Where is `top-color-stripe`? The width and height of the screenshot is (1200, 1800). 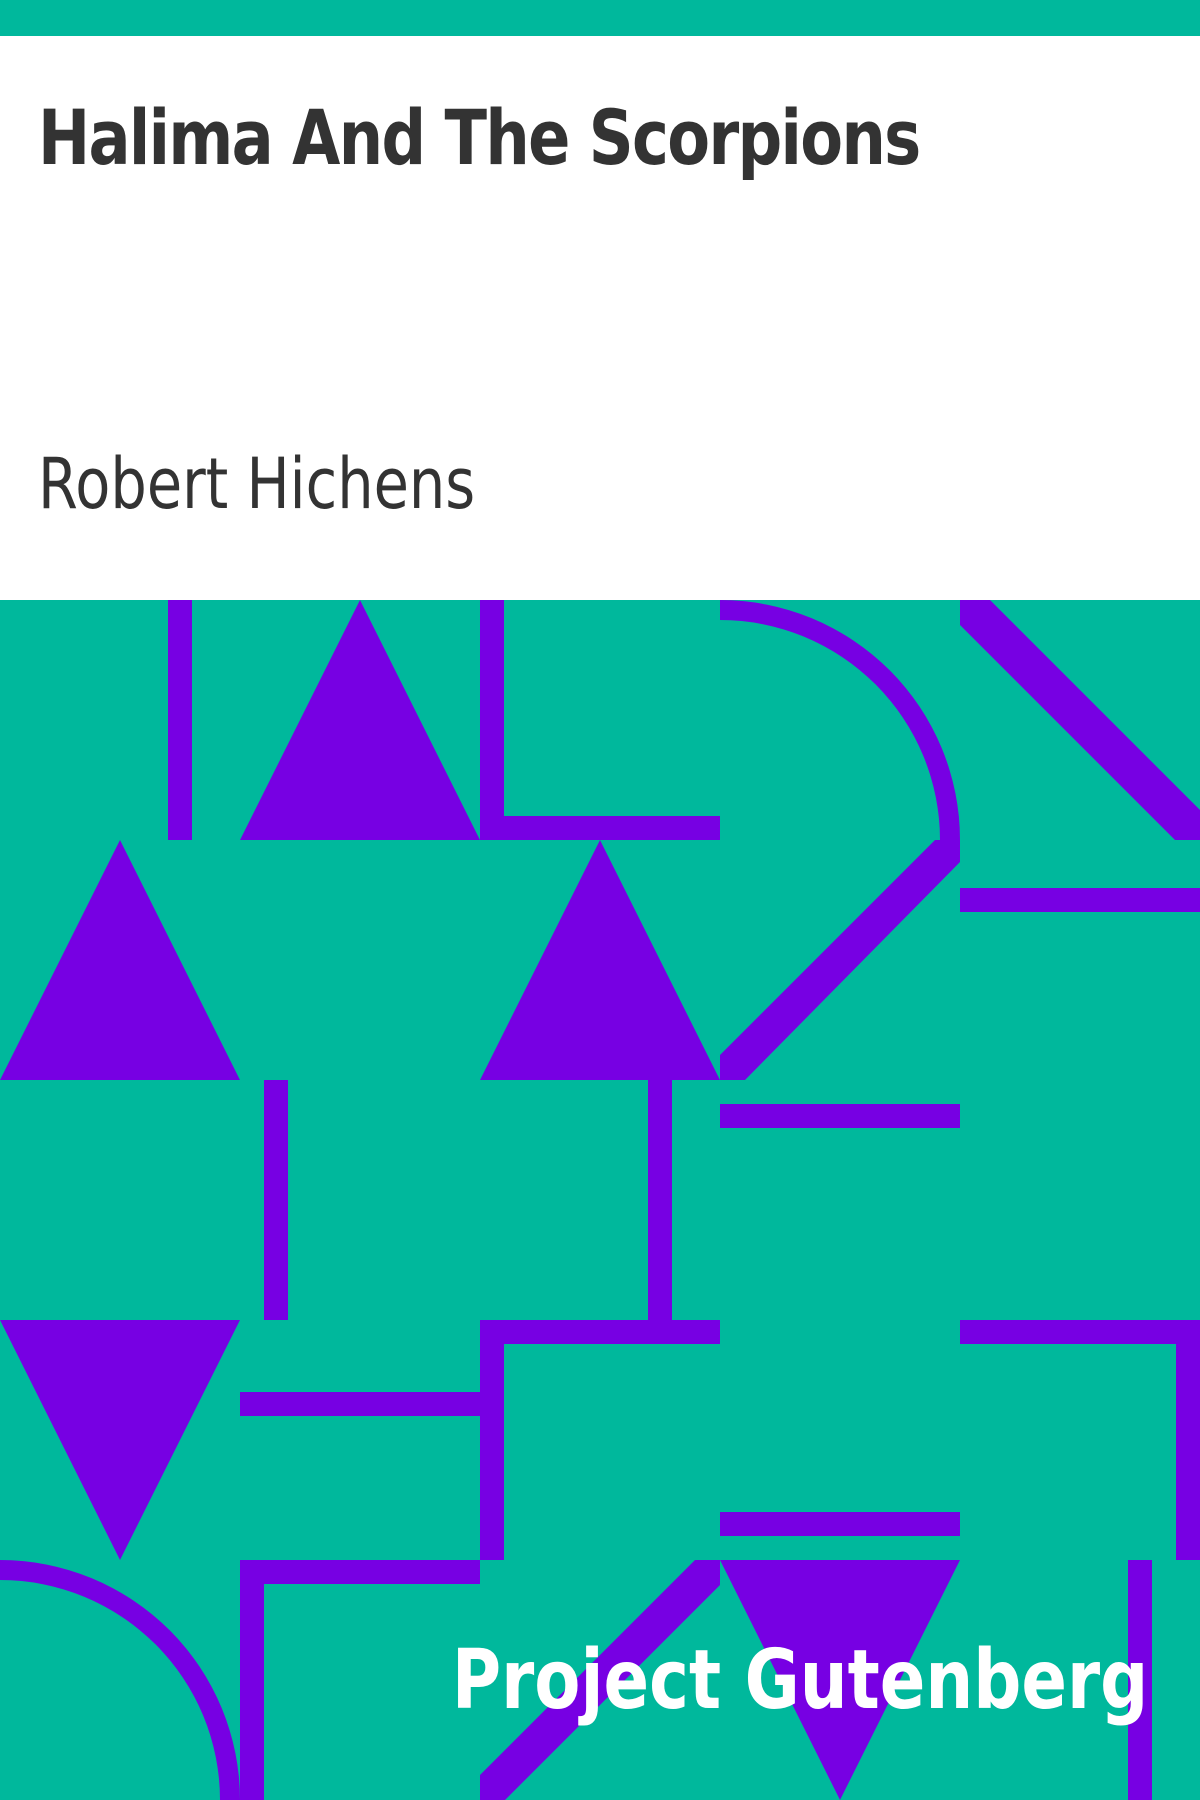
top-color-stripe is located at coordinates (600, 18).